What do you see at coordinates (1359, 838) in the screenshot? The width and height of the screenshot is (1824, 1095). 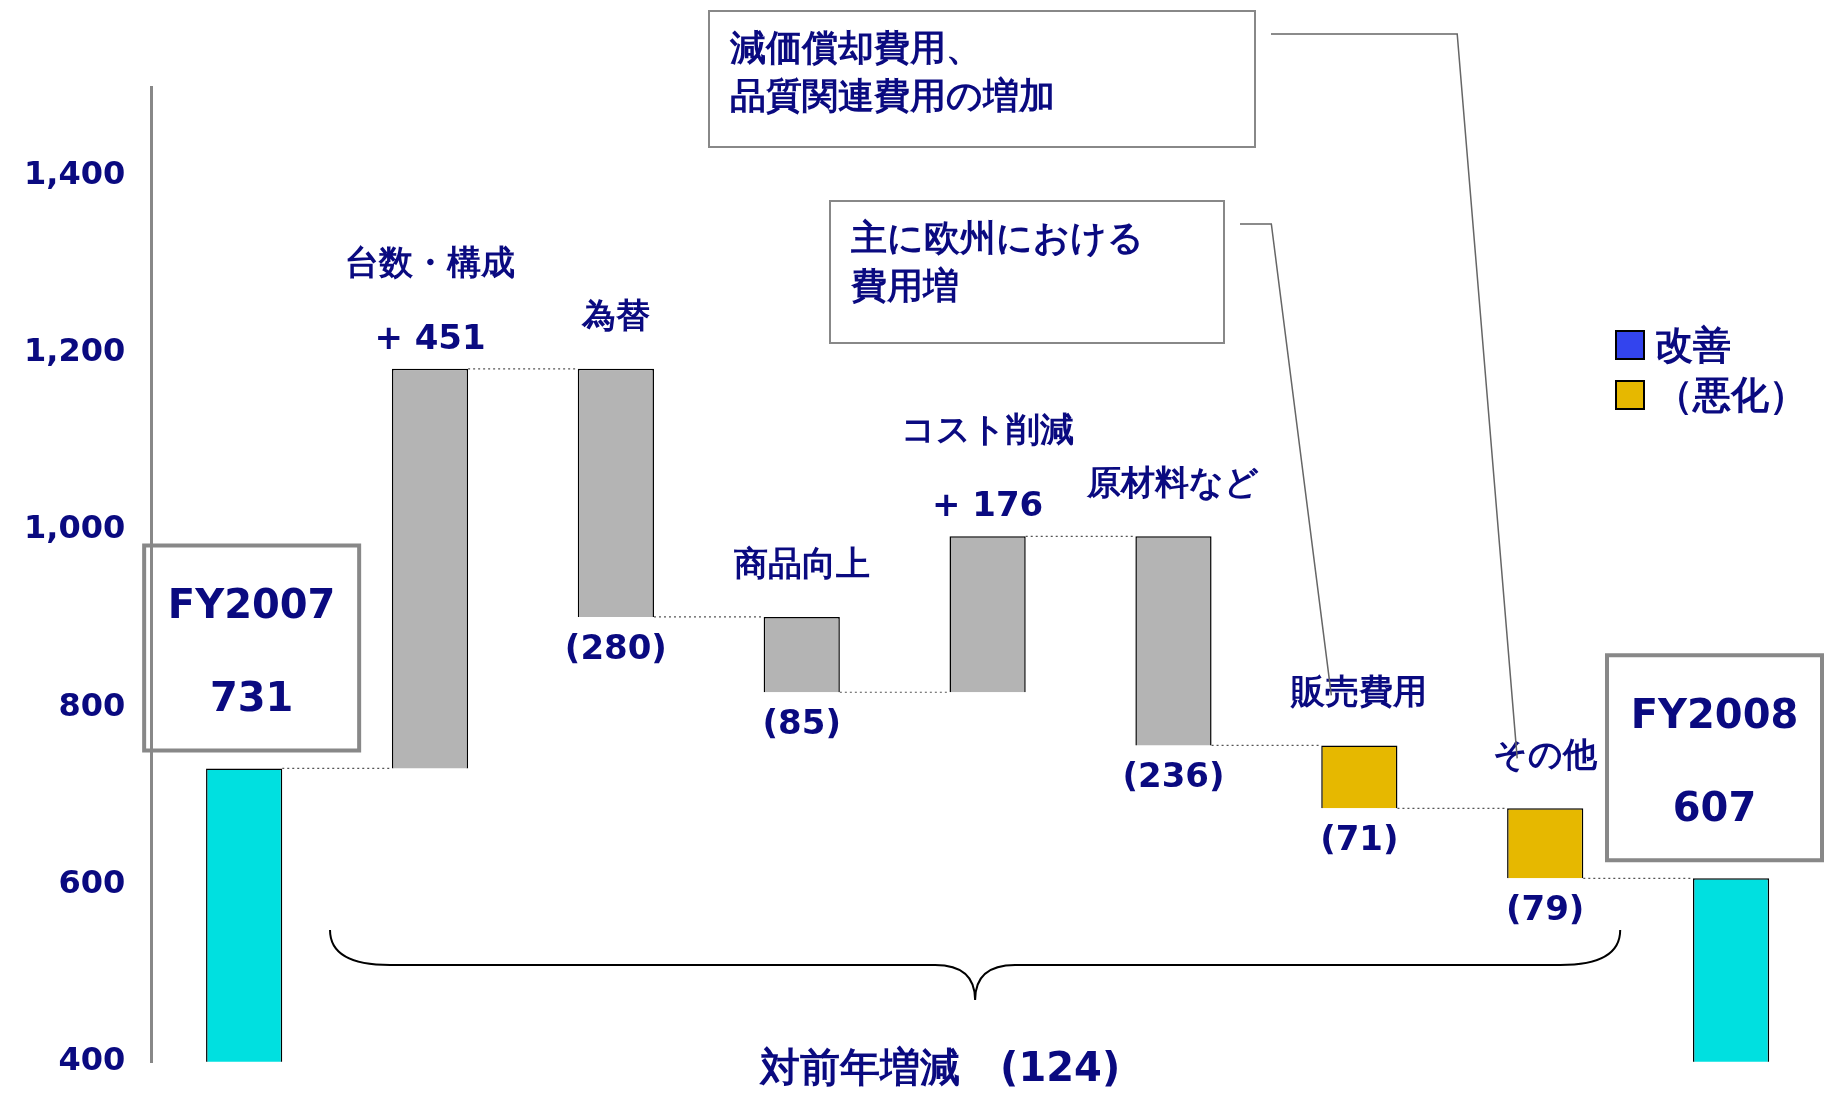 I see `data-label: (71)` at bounding box center [1359, 838].